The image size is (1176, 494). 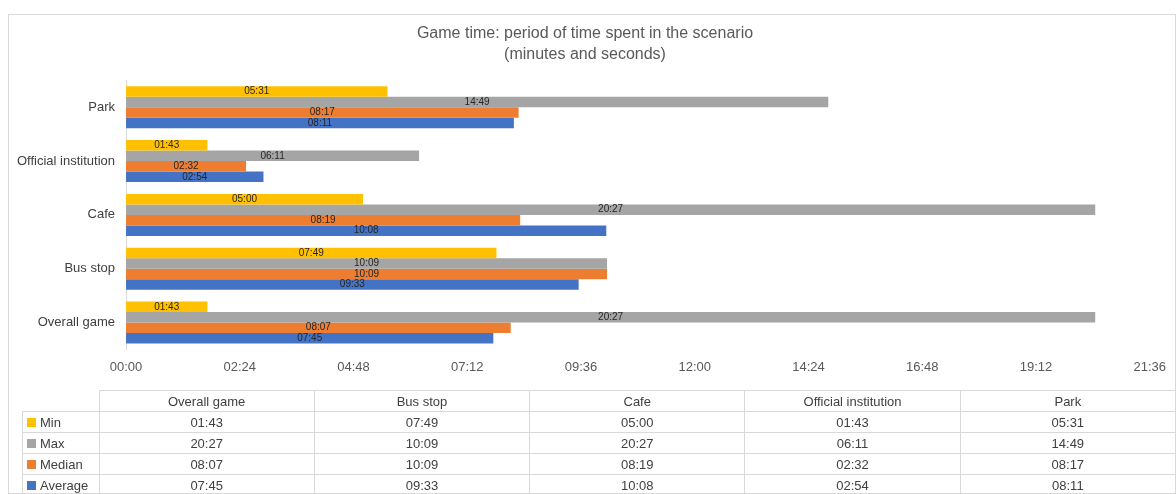 What do you see at coordinates (422, 401) in the screenshot?
I see `category-label: Bus stop` at bounding box center [422, 401].